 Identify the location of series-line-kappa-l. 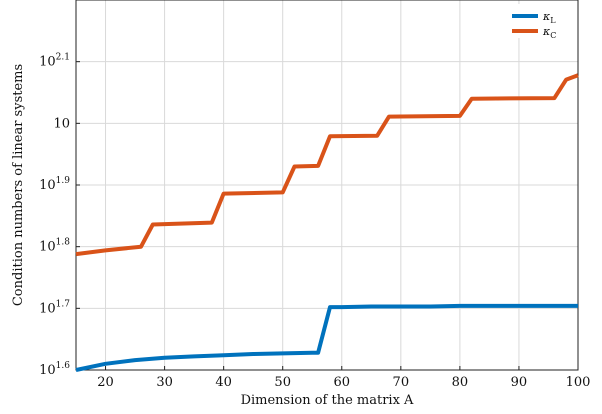
(326, 337).